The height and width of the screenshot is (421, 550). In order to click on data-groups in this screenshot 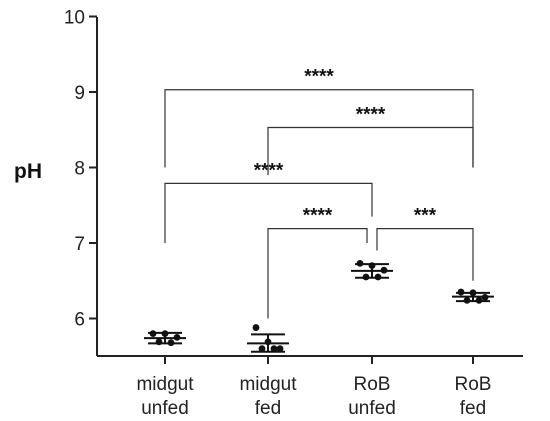, I will do `click(319, 306)`.